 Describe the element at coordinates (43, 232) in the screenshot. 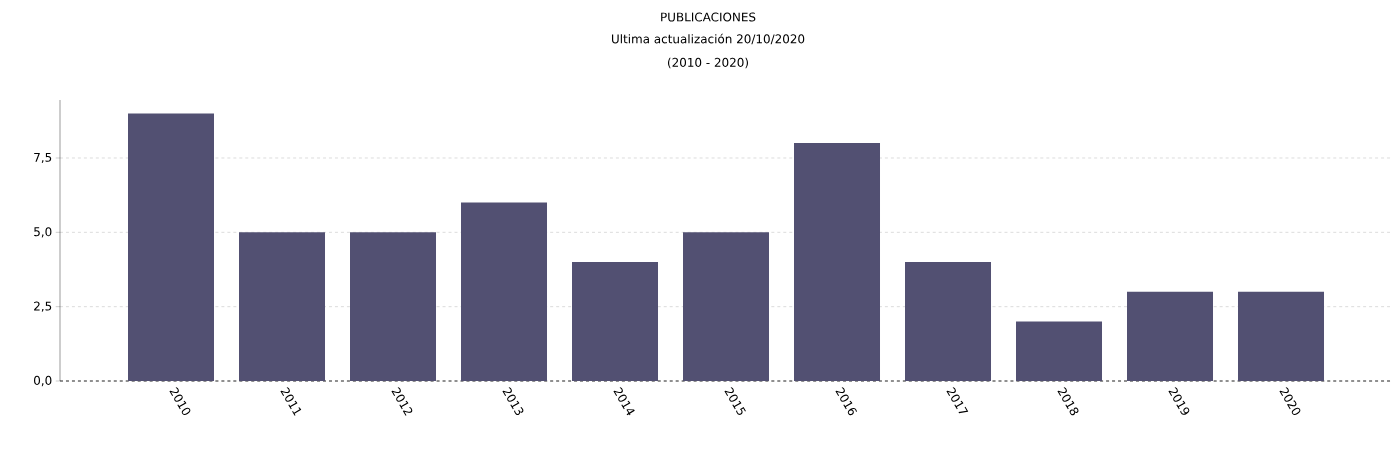

I see `y-tick-label: 5,0` at that location.